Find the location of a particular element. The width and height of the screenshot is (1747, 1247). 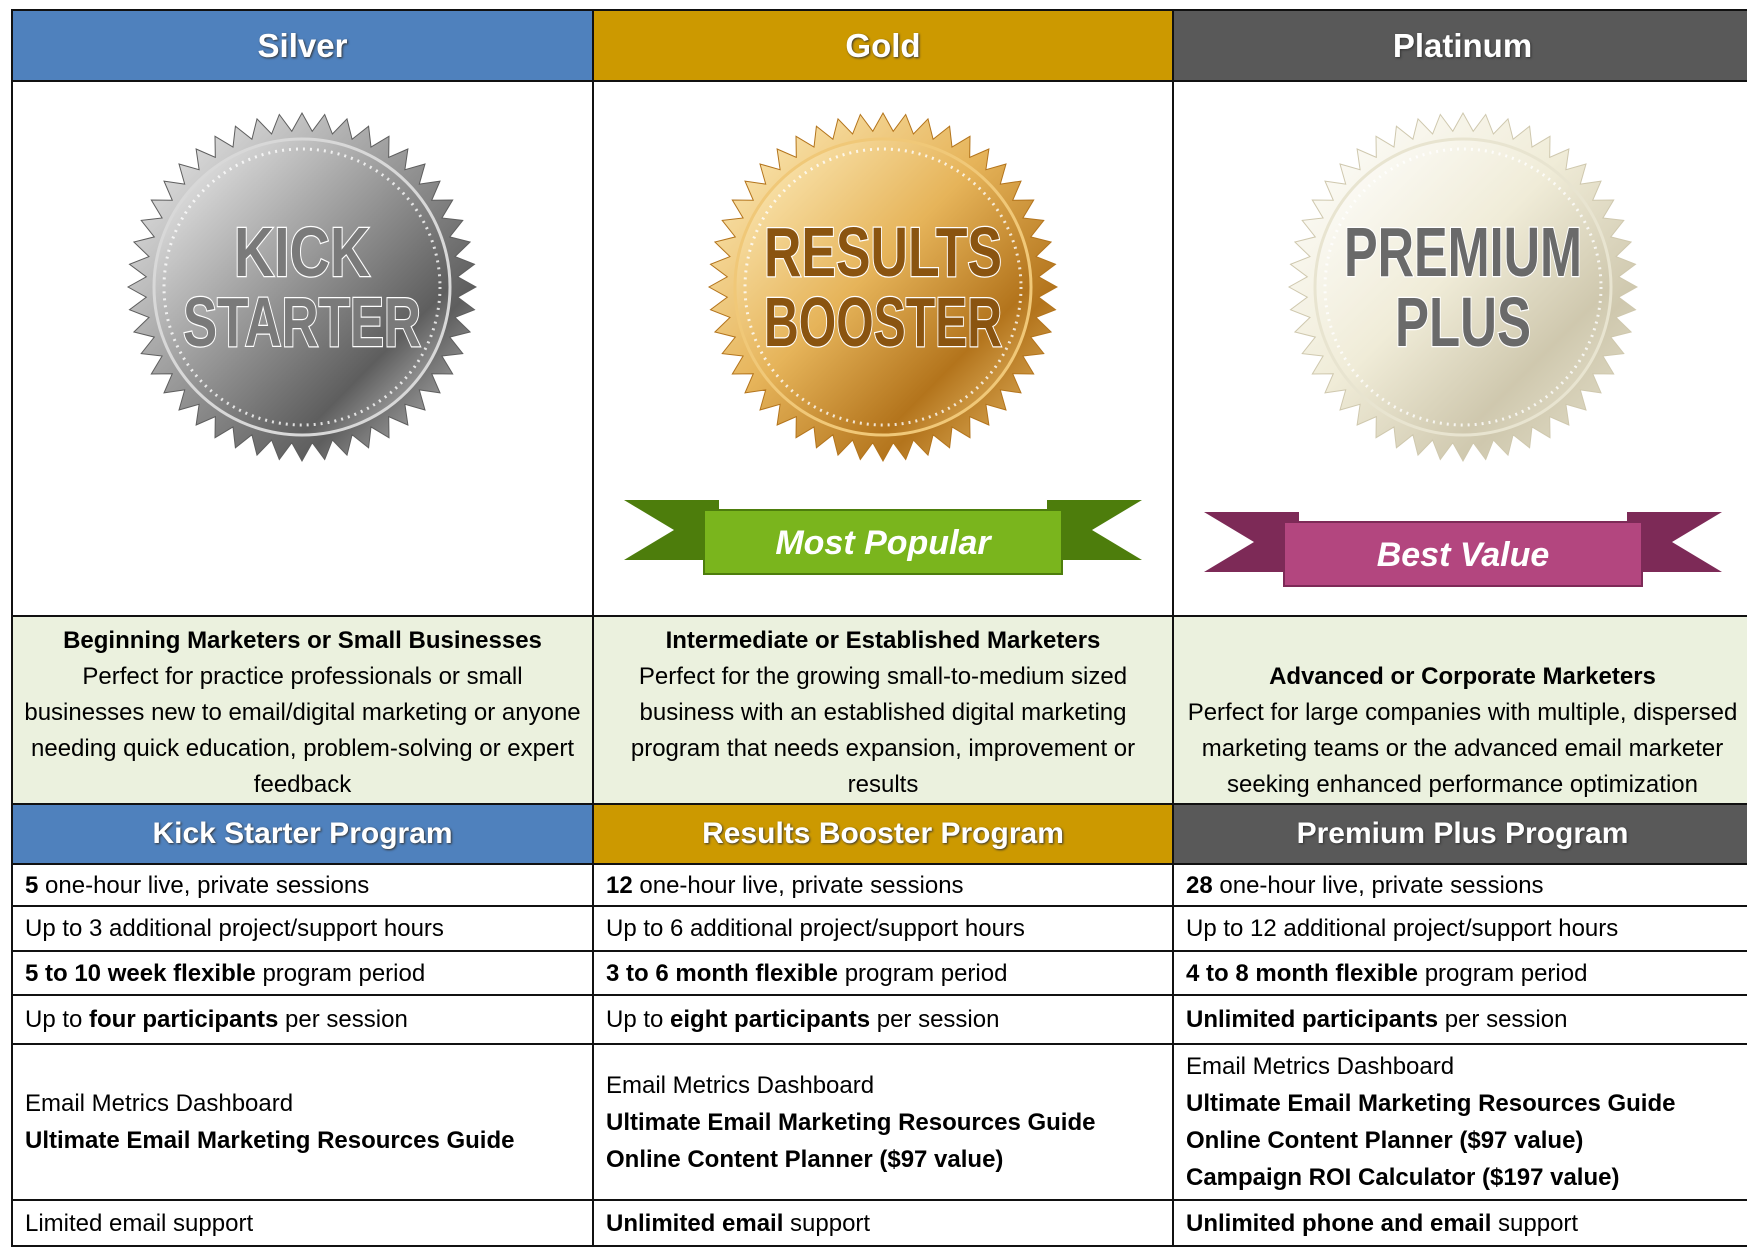

feature-text: Unlimited email is located at coordinates (695, 1223).